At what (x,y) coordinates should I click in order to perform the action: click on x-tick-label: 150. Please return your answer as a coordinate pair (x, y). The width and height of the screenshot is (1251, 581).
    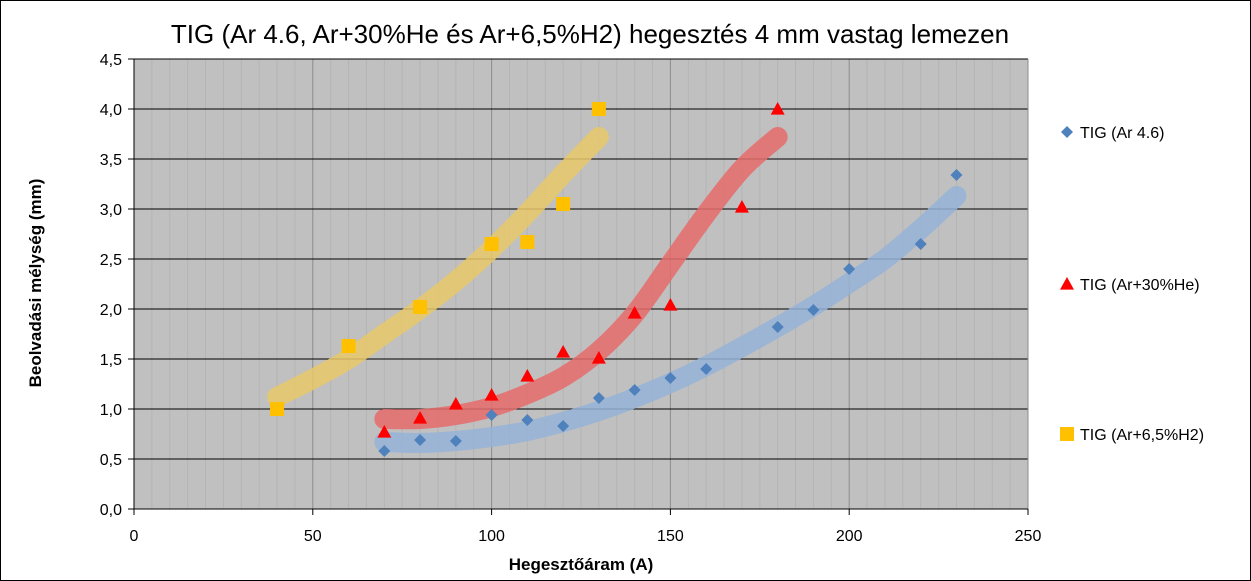
    Looking at the image, I should click on (670, 536).